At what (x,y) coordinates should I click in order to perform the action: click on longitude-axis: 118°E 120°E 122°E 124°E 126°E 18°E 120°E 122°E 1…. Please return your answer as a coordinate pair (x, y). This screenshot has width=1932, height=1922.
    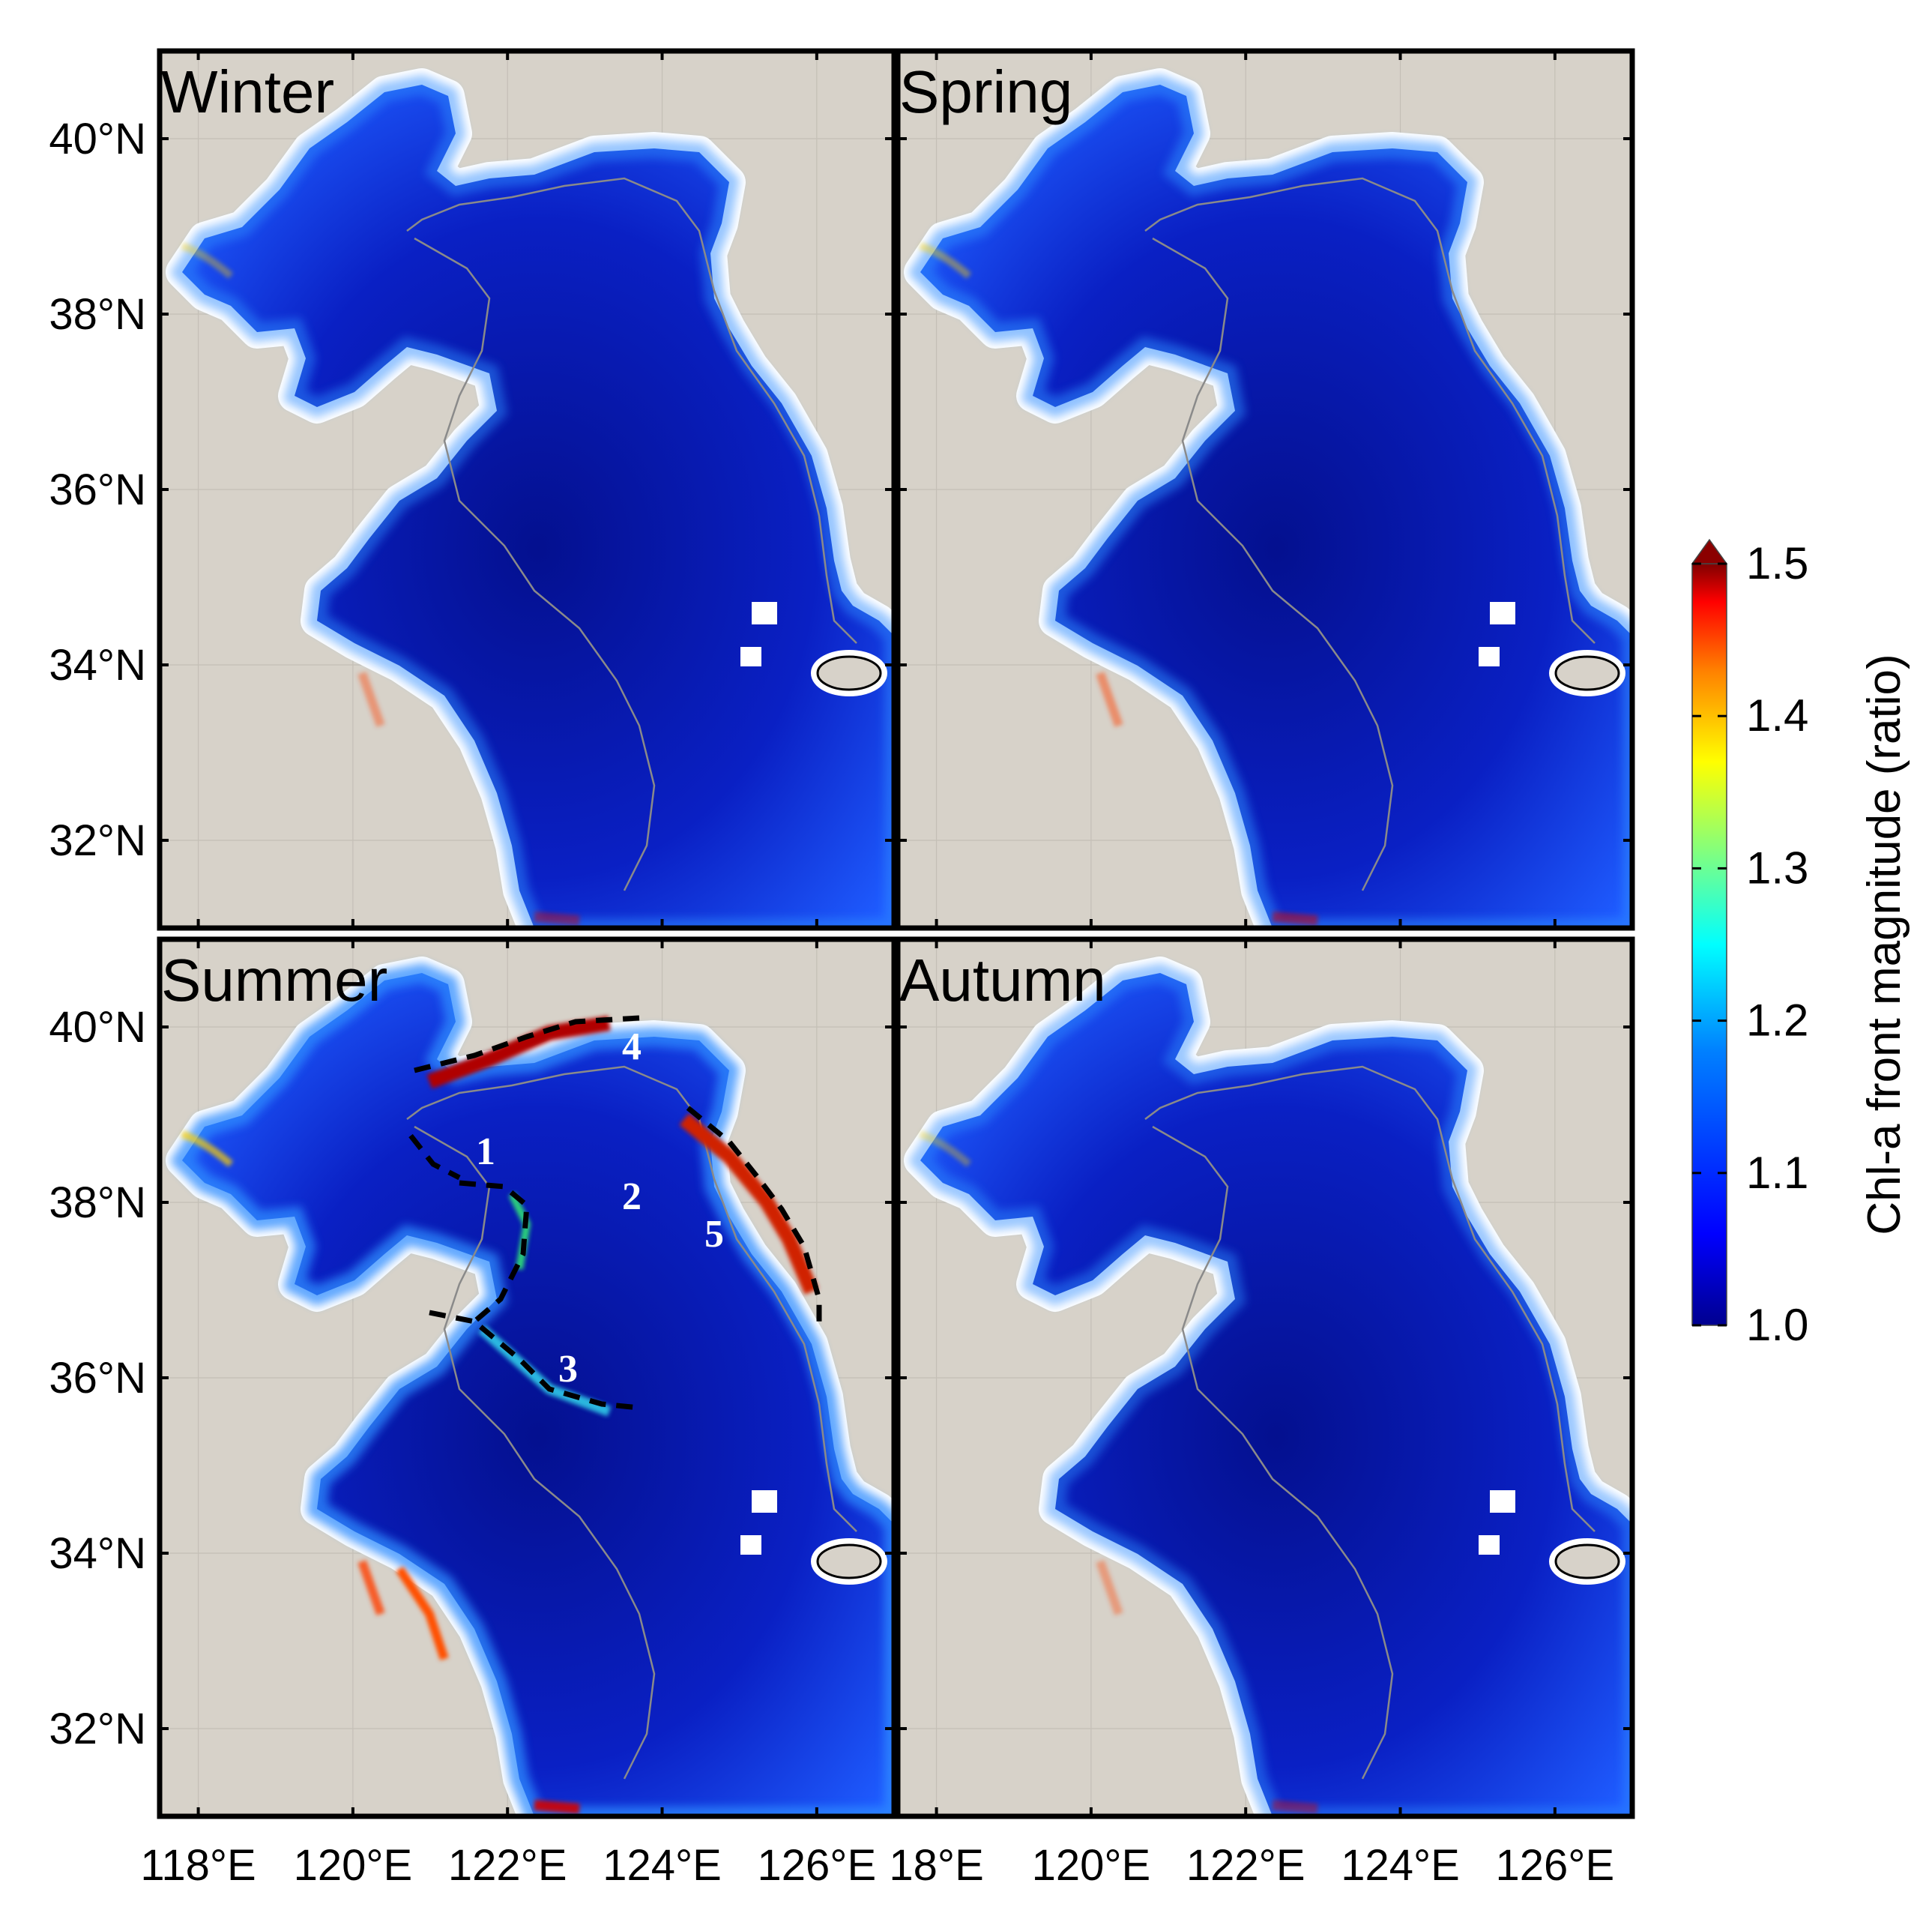
    Looking at the image, I should click on (877, 1866).